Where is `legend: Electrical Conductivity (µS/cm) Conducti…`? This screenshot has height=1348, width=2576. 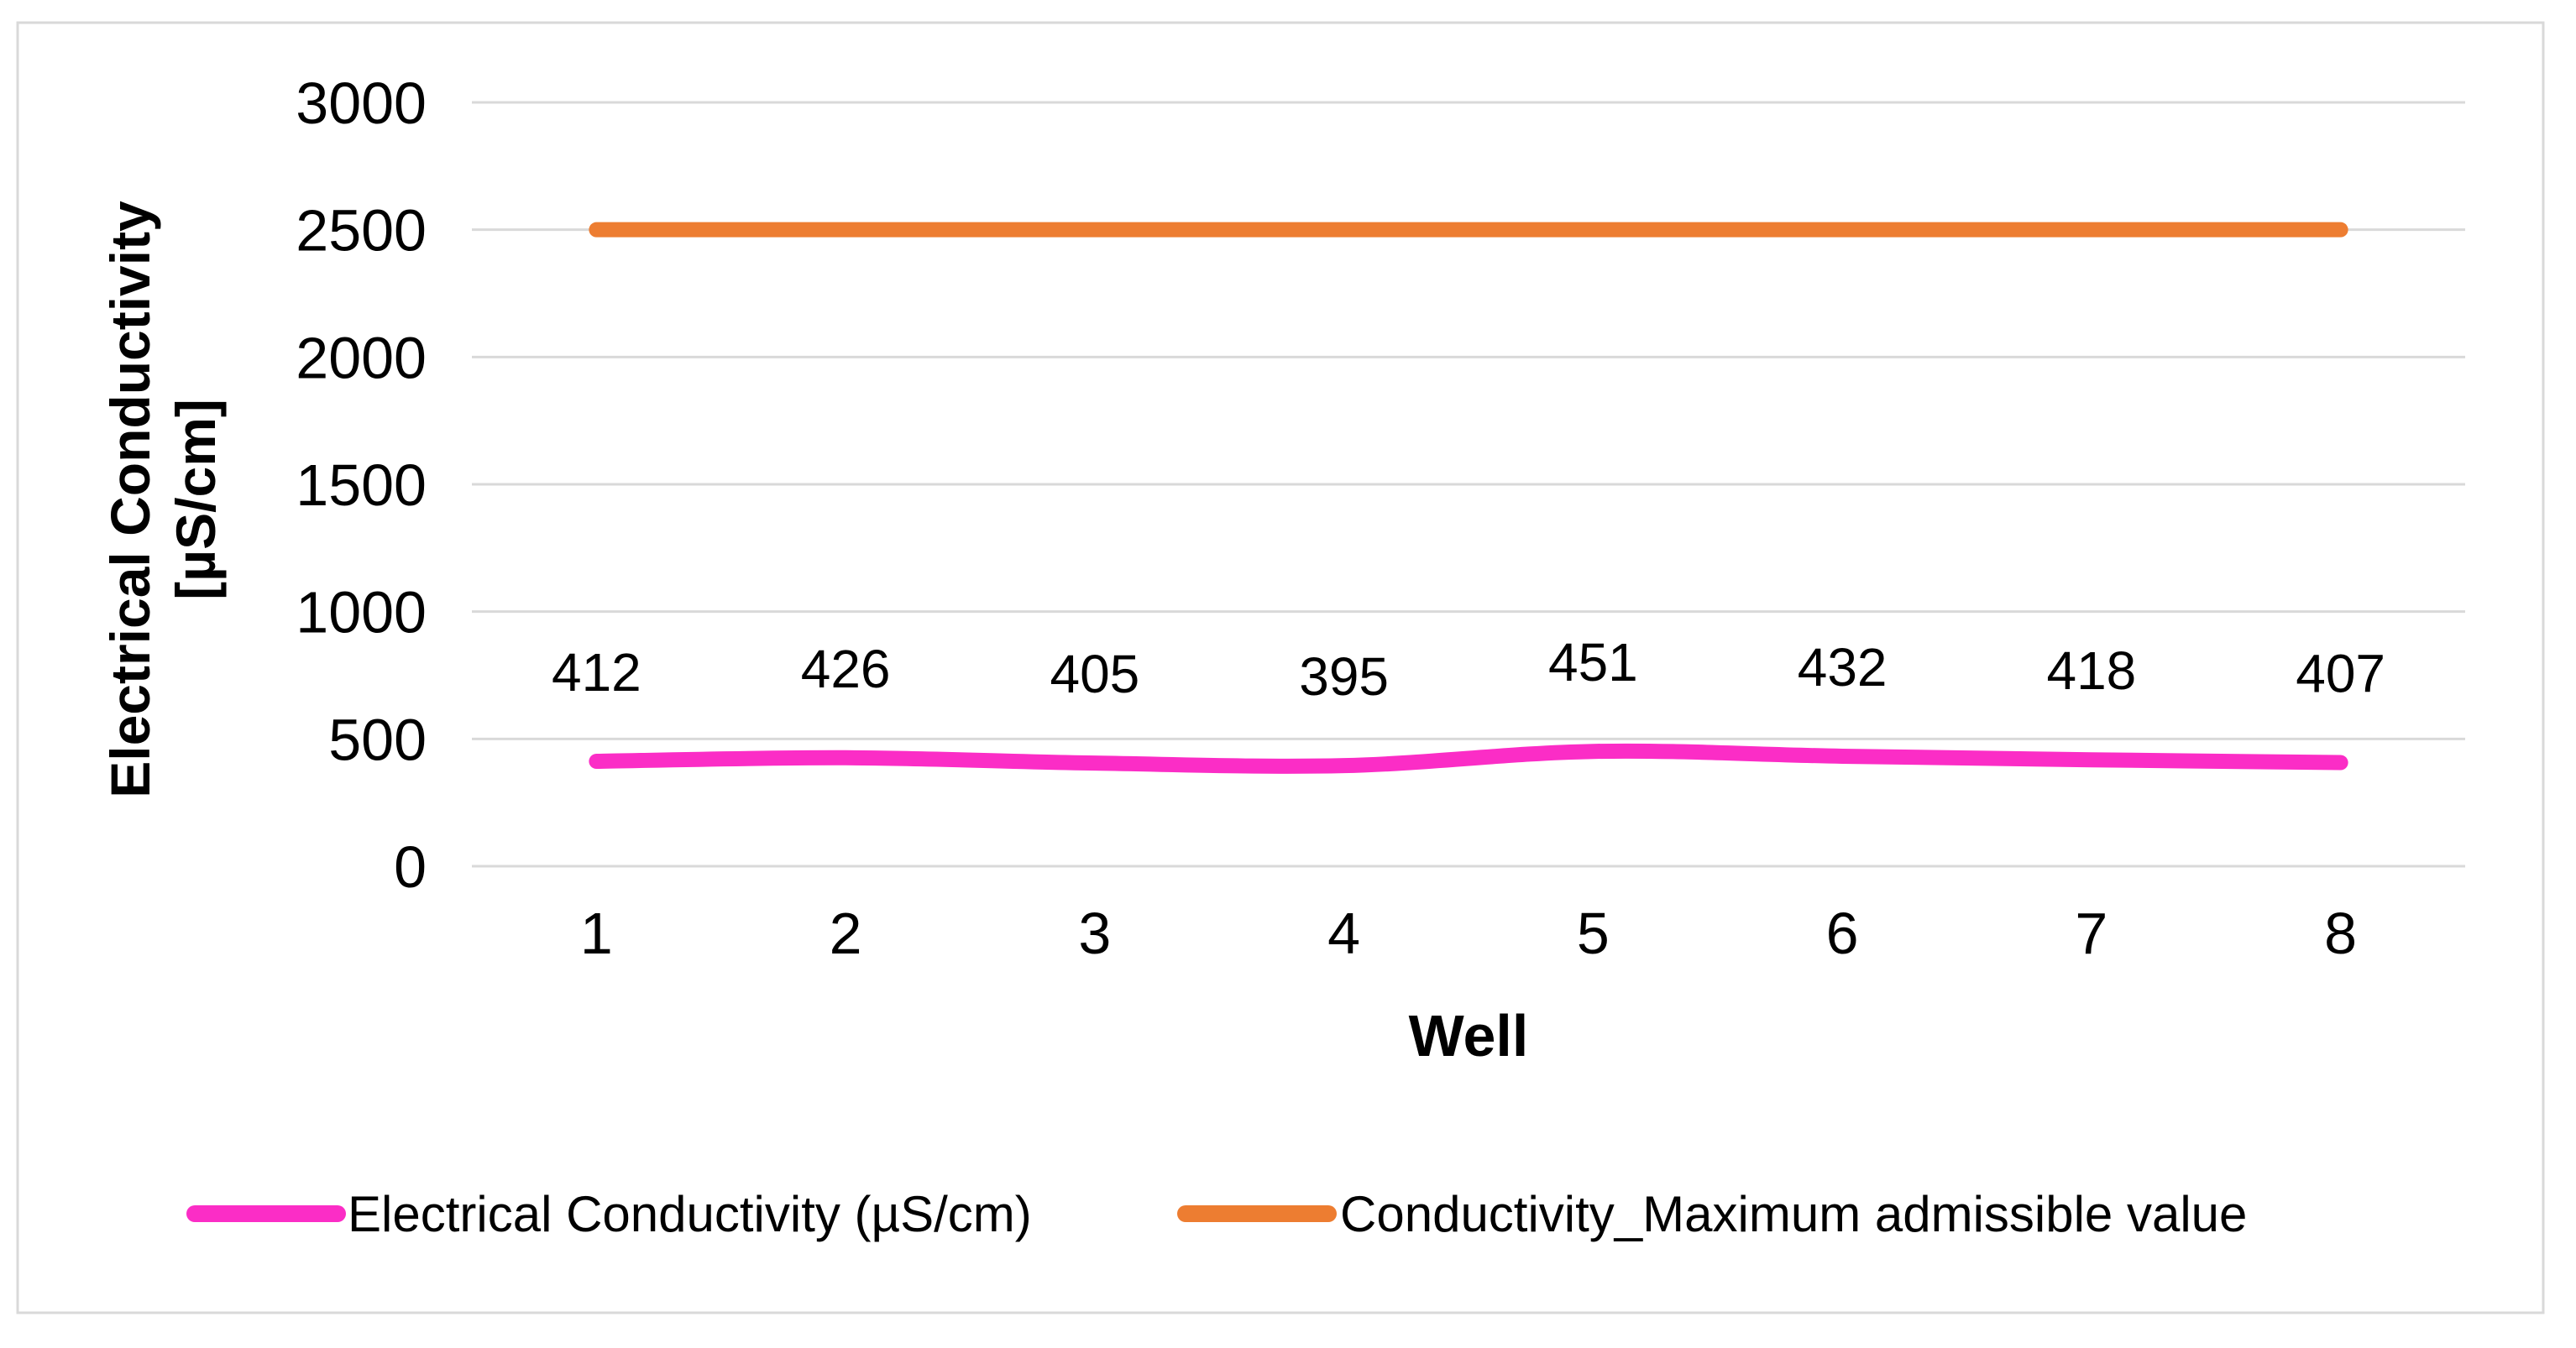
legend: Electrical Conductivity (µS/cm) Conducti… is located at coordinates (1216, 1214).